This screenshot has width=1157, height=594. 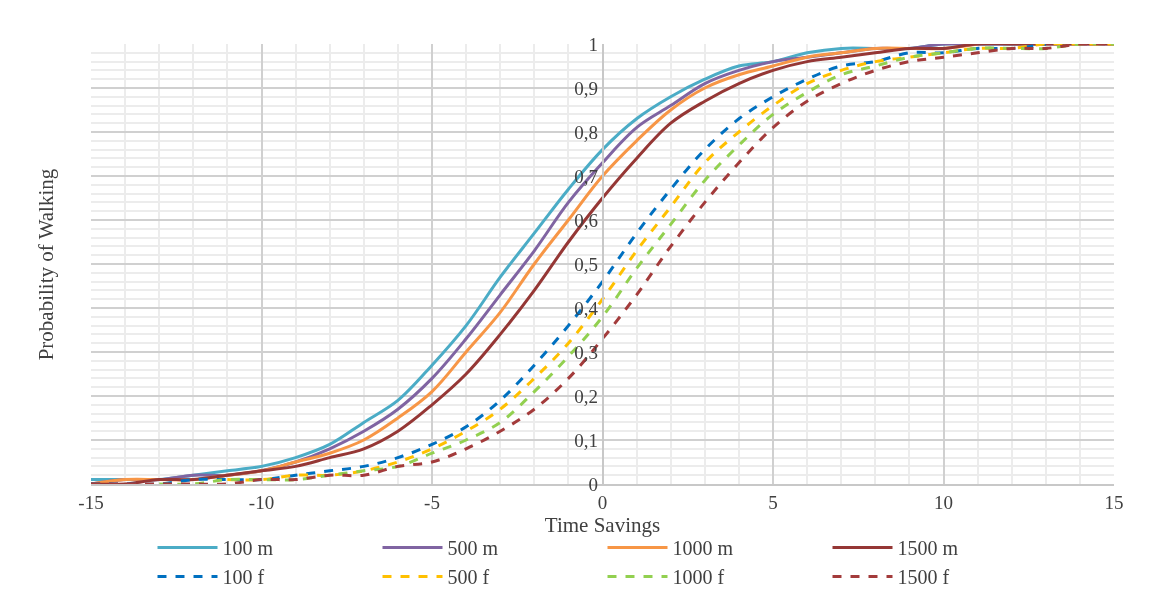 What do you see at coordinates (943, 502) in the screenshot?
I see `x-tick-label: 10` at bounding box center [943, 502].